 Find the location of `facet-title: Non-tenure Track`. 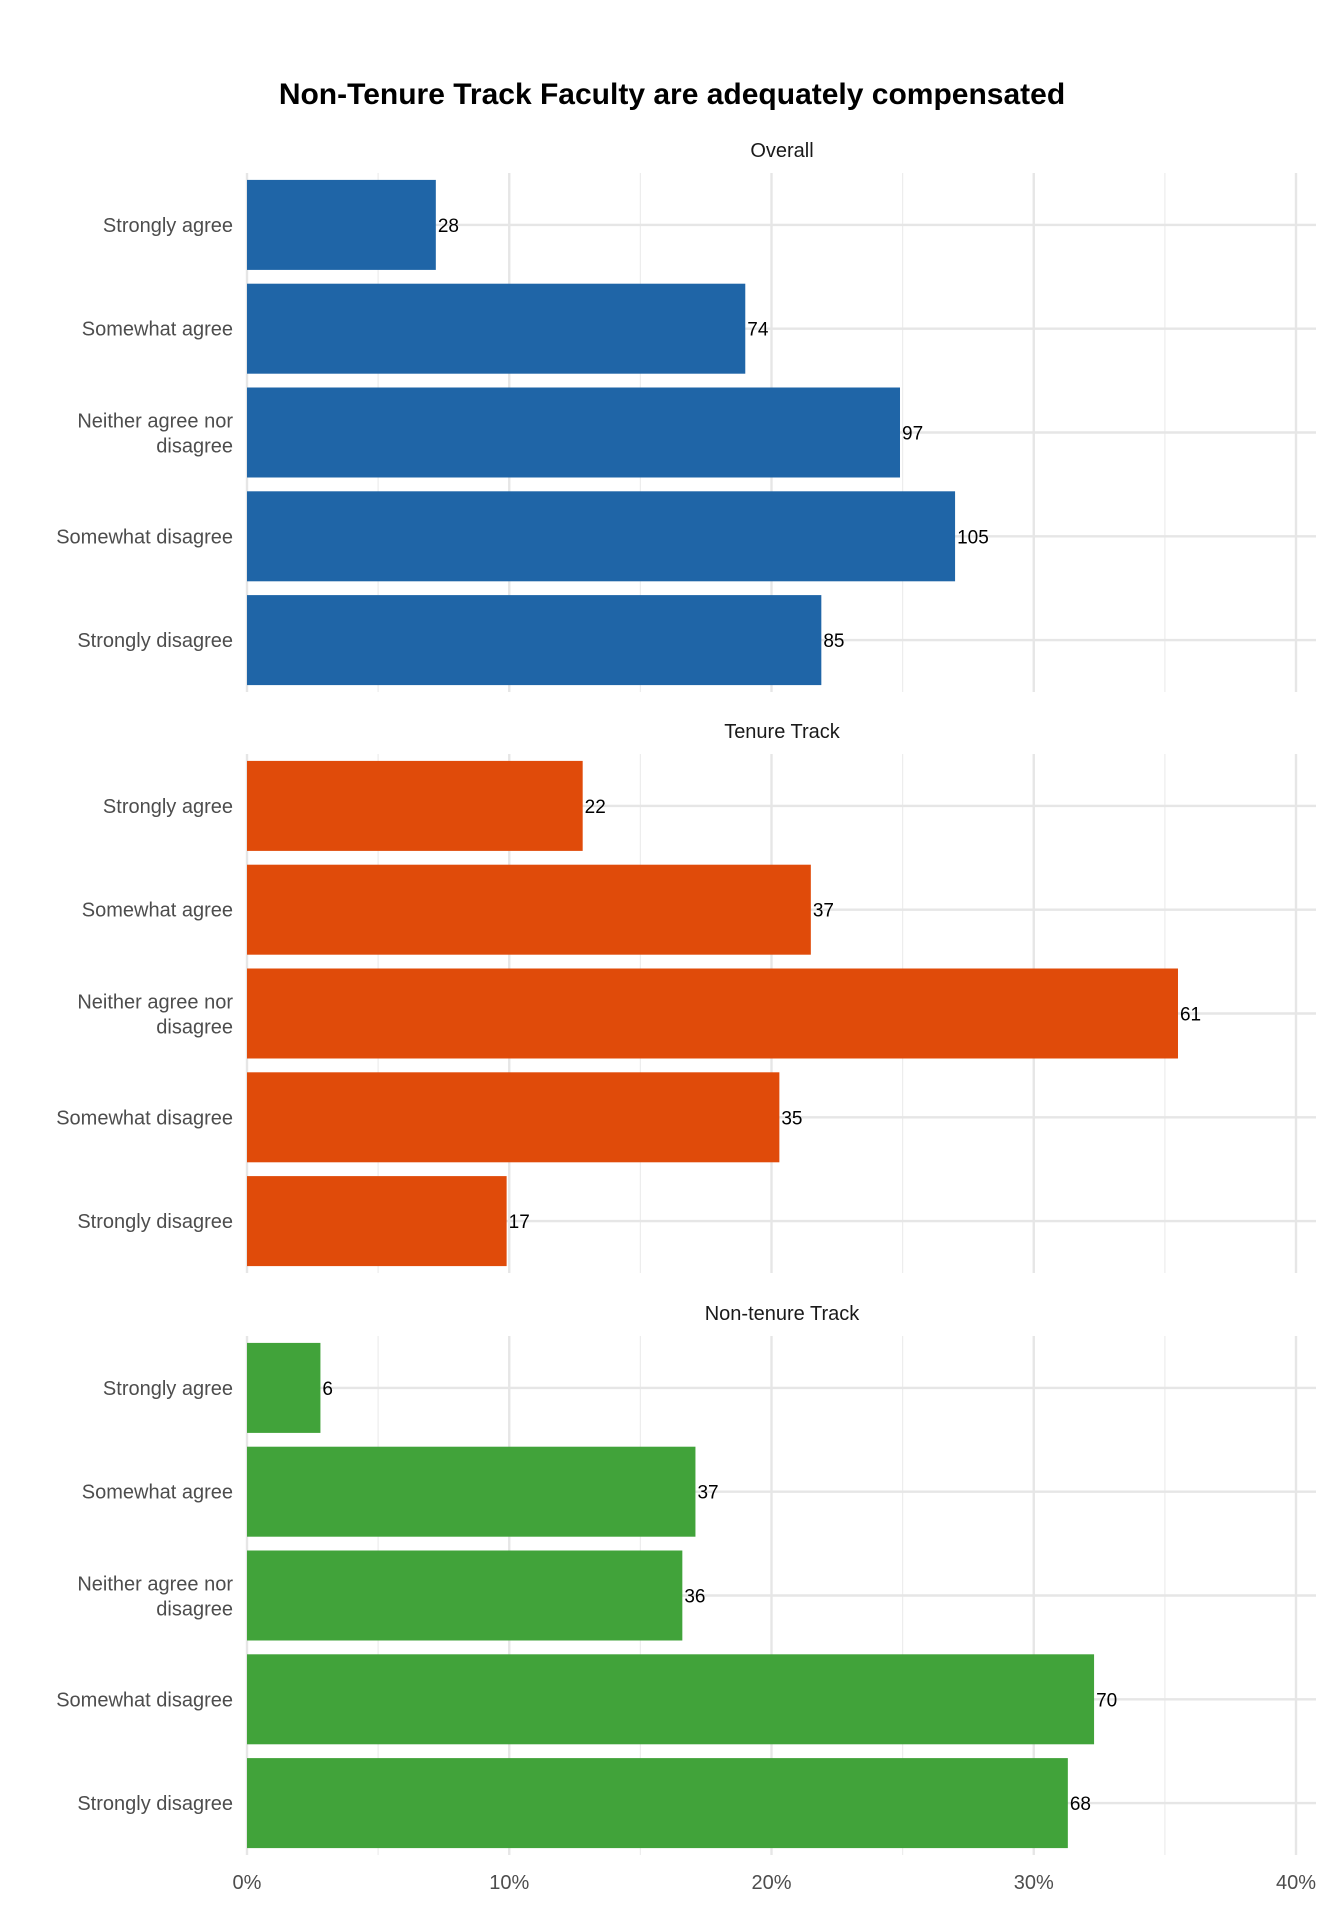

facet-title: Non-tenure Track is located at coordinates (783, 1314).